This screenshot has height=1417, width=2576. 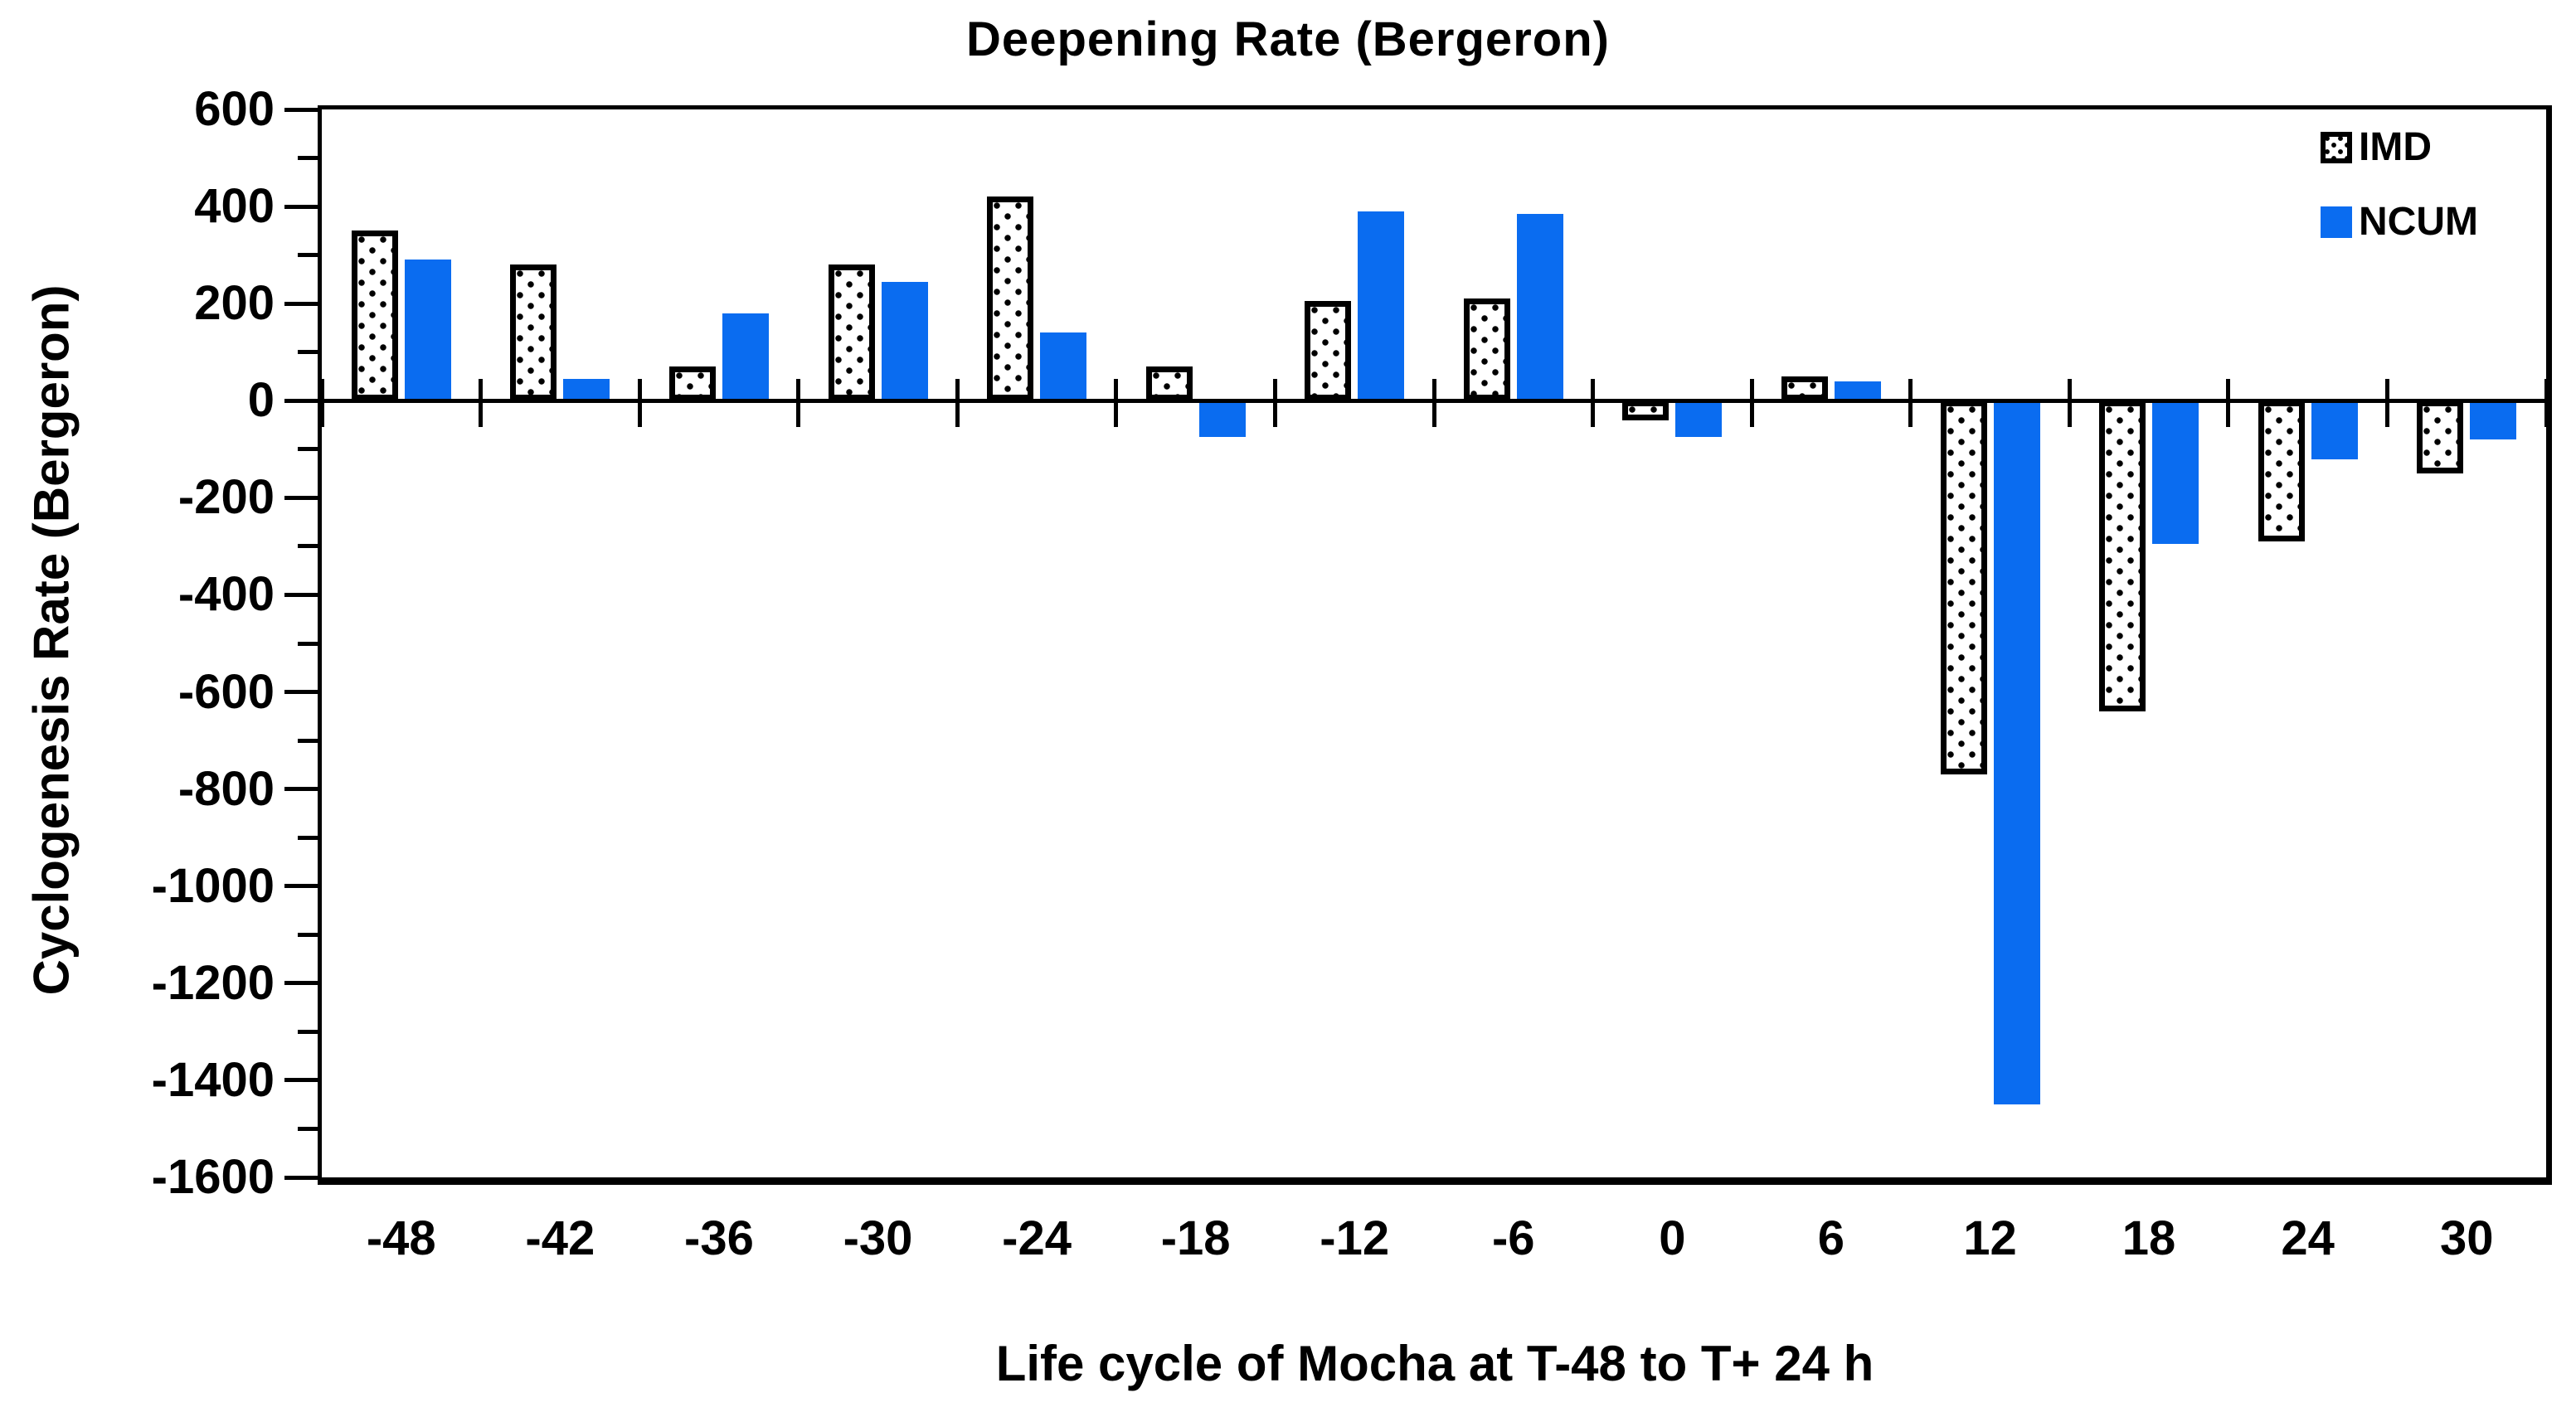 What do you see at coordinates (427, 330) in the screenshot?
I see `bar-ncum--48` at bounding box center [427, 330].